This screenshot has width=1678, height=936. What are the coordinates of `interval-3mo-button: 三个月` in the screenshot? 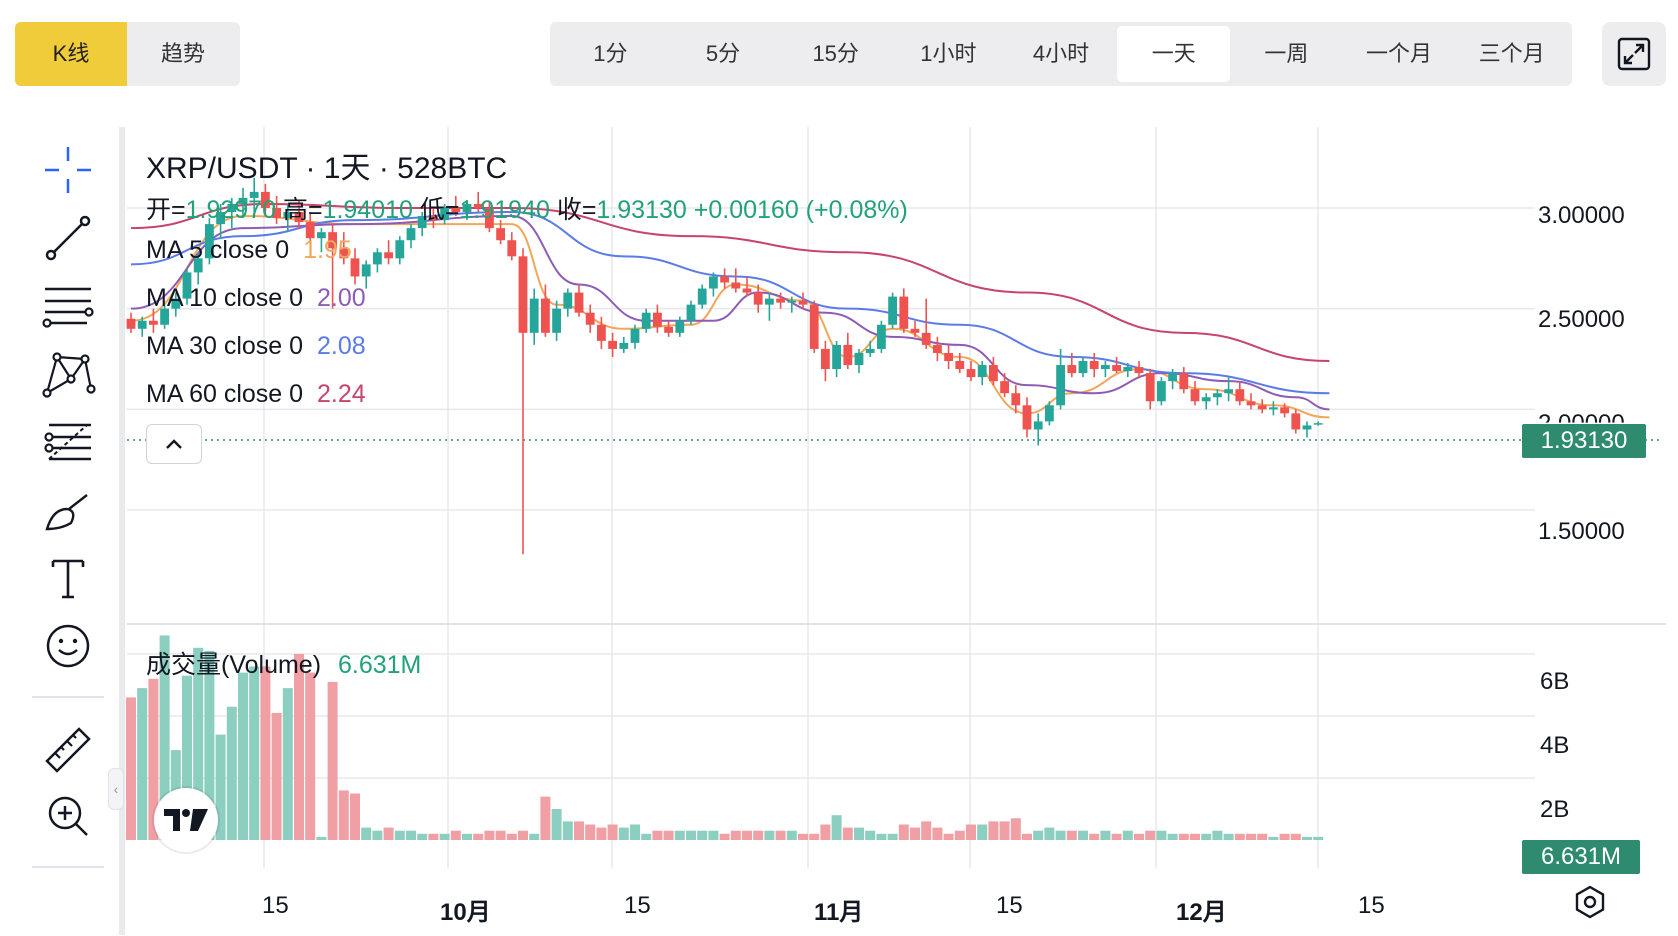 It's located at (1511, 53).